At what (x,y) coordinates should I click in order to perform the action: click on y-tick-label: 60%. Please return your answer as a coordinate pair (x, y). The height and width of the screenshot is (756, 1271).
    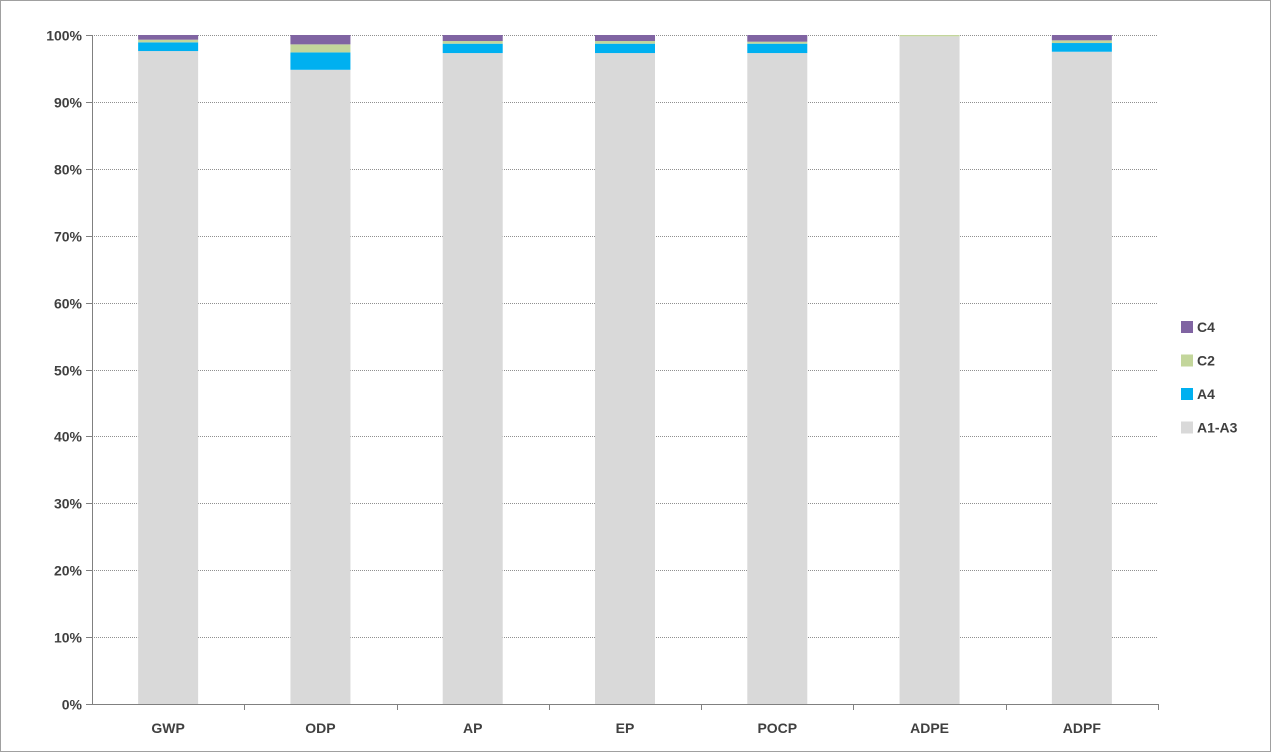
    Looking at the image, I should click on (68, 304).